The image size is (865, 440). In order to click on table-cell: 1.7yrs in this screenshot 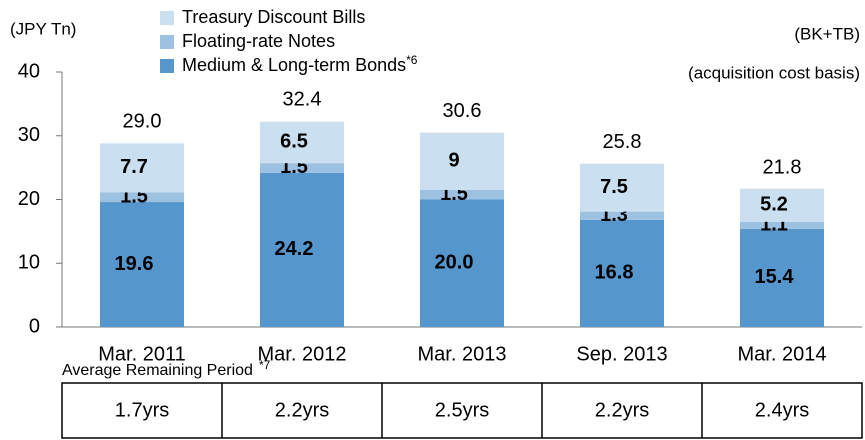, I will do `click(142, 410)`.